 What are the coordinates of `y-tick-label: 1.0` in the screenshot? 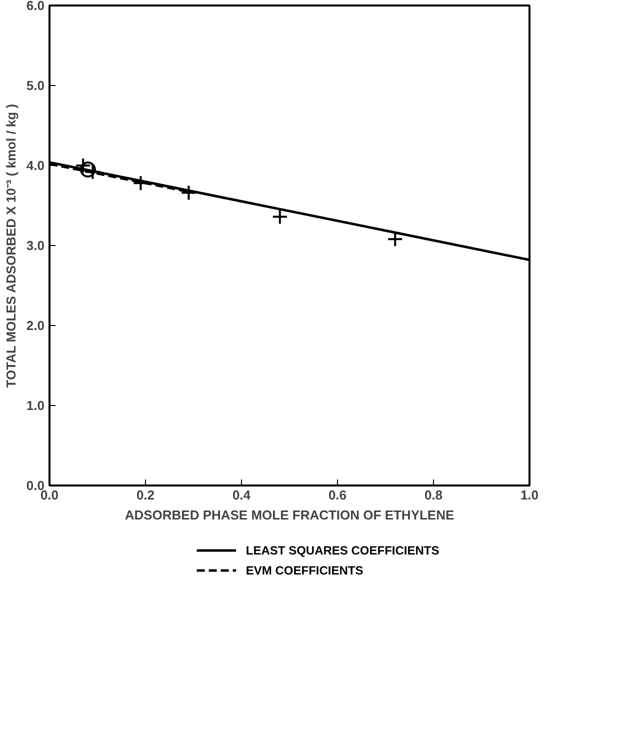 It's located at (35, 405).